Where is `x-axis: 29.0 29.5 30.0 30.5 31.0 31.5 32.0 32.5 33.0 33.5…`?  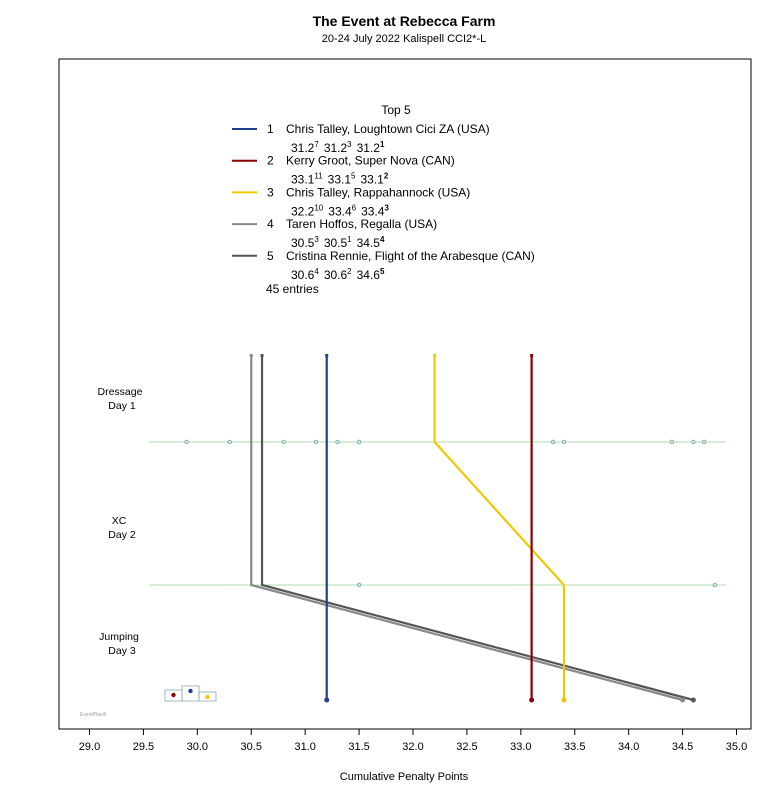
x-axis: 29.0 29.5 30.0 30.5 31.0 31.5 32.0 32.5 33.0 33.5… is located at coordinates (413, 741).